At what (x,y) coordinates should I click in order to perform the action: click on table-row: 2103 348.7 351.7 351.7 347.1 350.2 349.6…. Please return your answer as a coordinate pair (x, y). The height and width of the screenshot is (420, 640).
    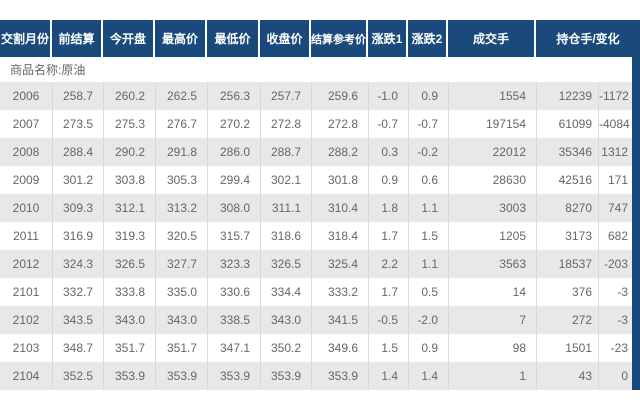
    Looking at the image, I should click on (316, 348).